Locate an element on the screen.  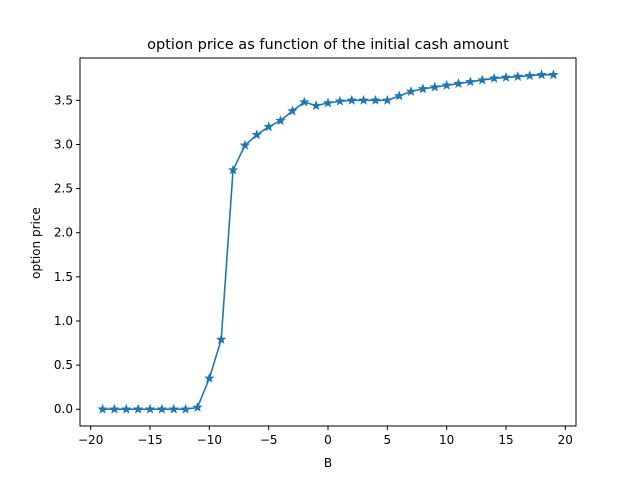
y-tick-label: 2.5 is located at coordinates (63, 189).